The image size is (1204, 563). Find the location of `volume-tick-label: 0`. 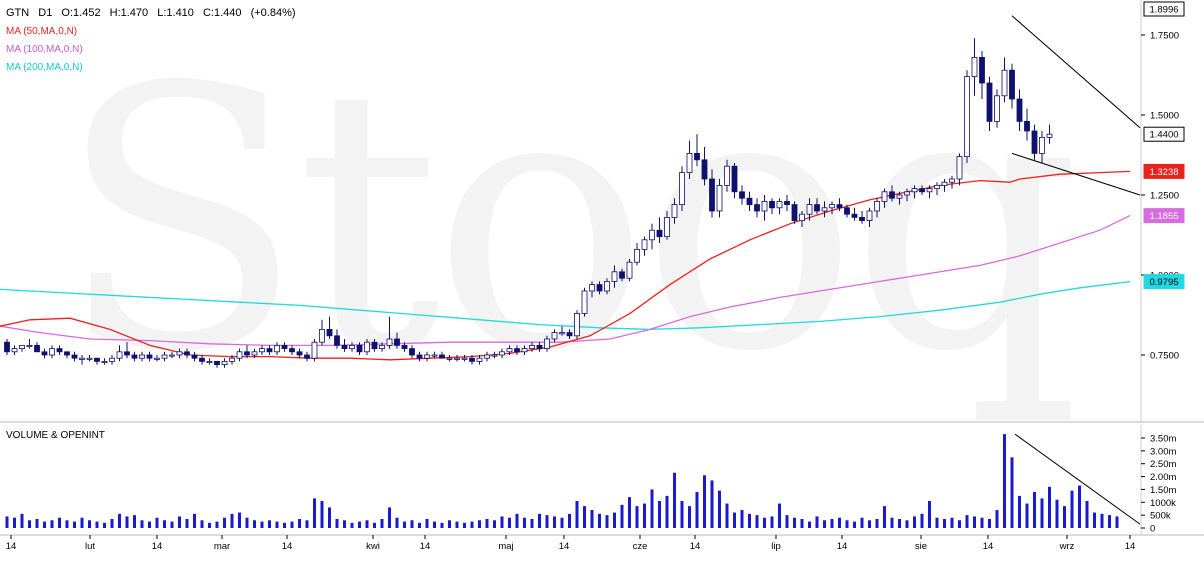

volume-tick-label: 0 is located at coordinates (1152, 529).